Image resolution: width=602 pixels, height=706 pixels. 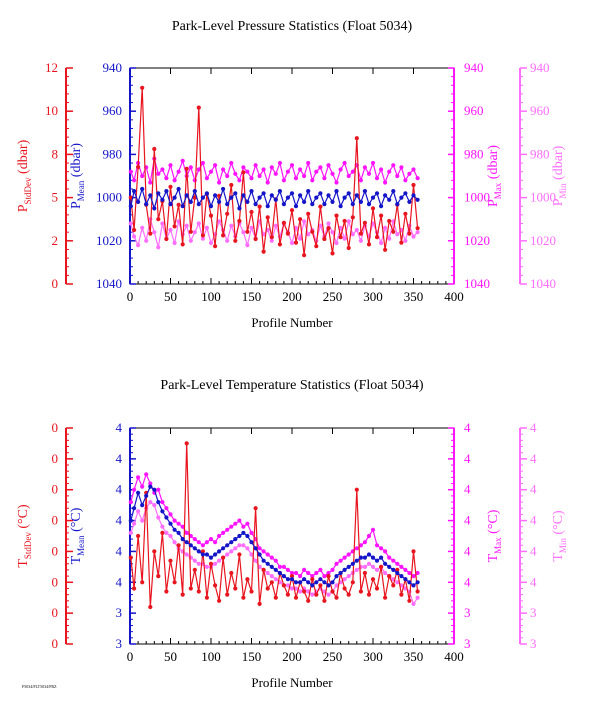 What do you see at coordinates (467, 458) in the screenshot?
I see `max-tick-label: 4` at bounding box center [467, 458].